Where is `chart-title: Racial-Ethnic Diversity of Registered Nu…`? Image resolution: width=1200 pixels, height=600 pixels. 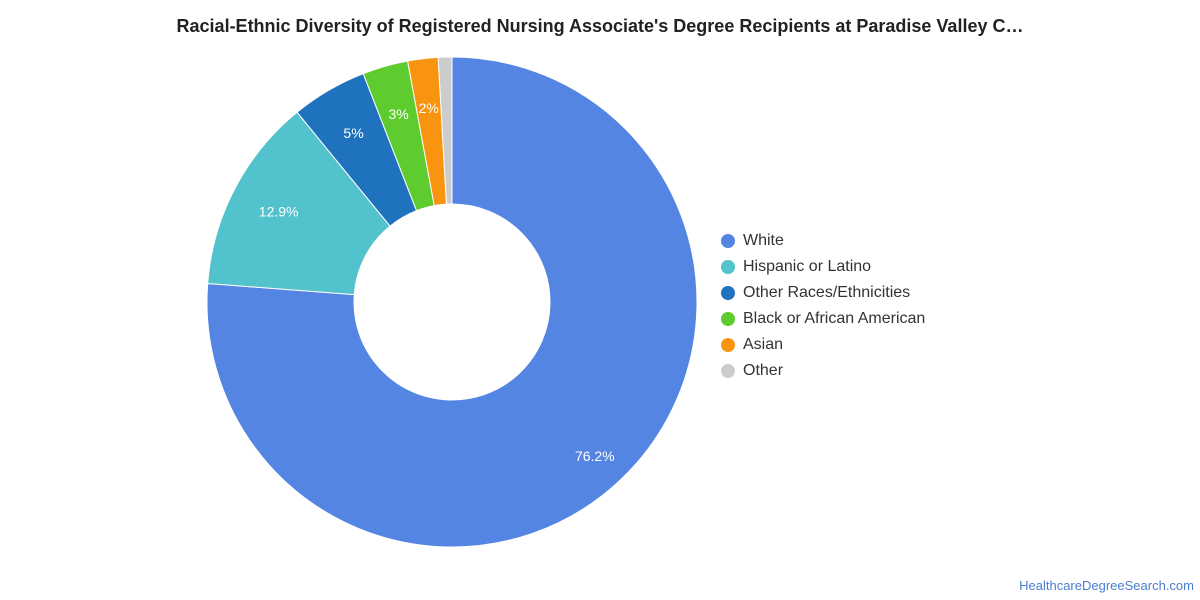 chart-title: Racial-Ethnic Diversity of Registered Nu… is located at coordinates (600, 26).